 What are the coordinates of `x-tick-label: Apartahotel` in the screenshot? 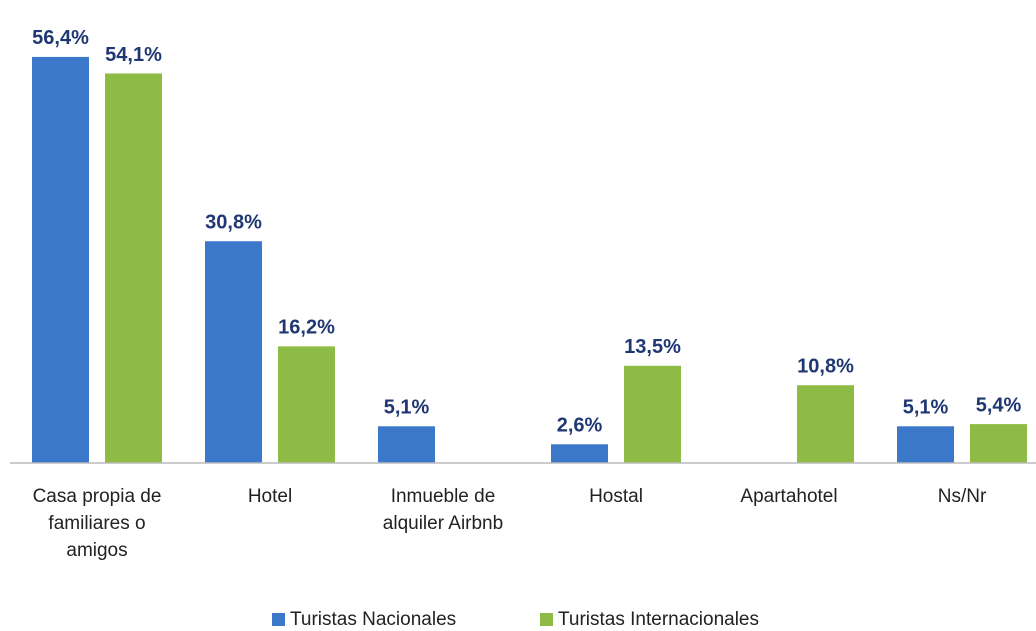 It's located at (788, 496).